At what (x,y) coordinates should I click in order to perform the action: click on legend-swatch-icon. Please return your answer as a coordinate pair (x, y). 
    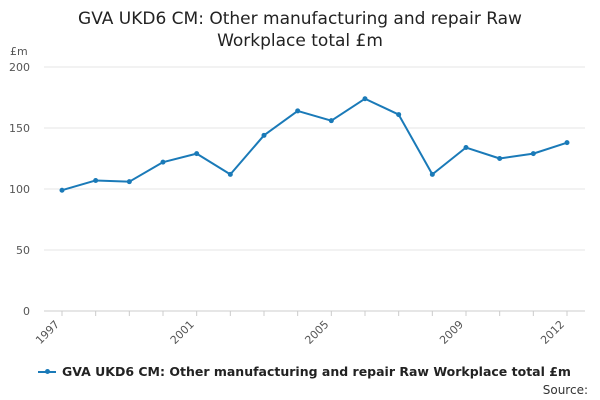
    Looking at the image, I should click on (47, 372).